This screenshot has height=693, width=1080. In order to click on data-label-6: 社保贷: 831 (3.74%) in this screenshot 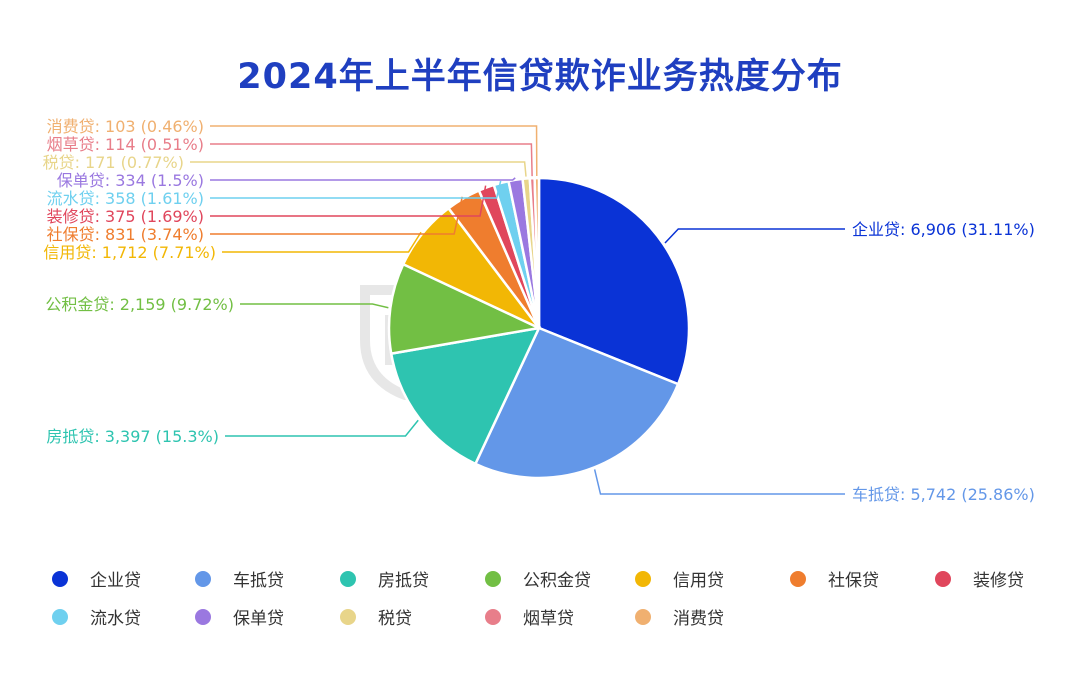, I will do `click(125, 234)`.